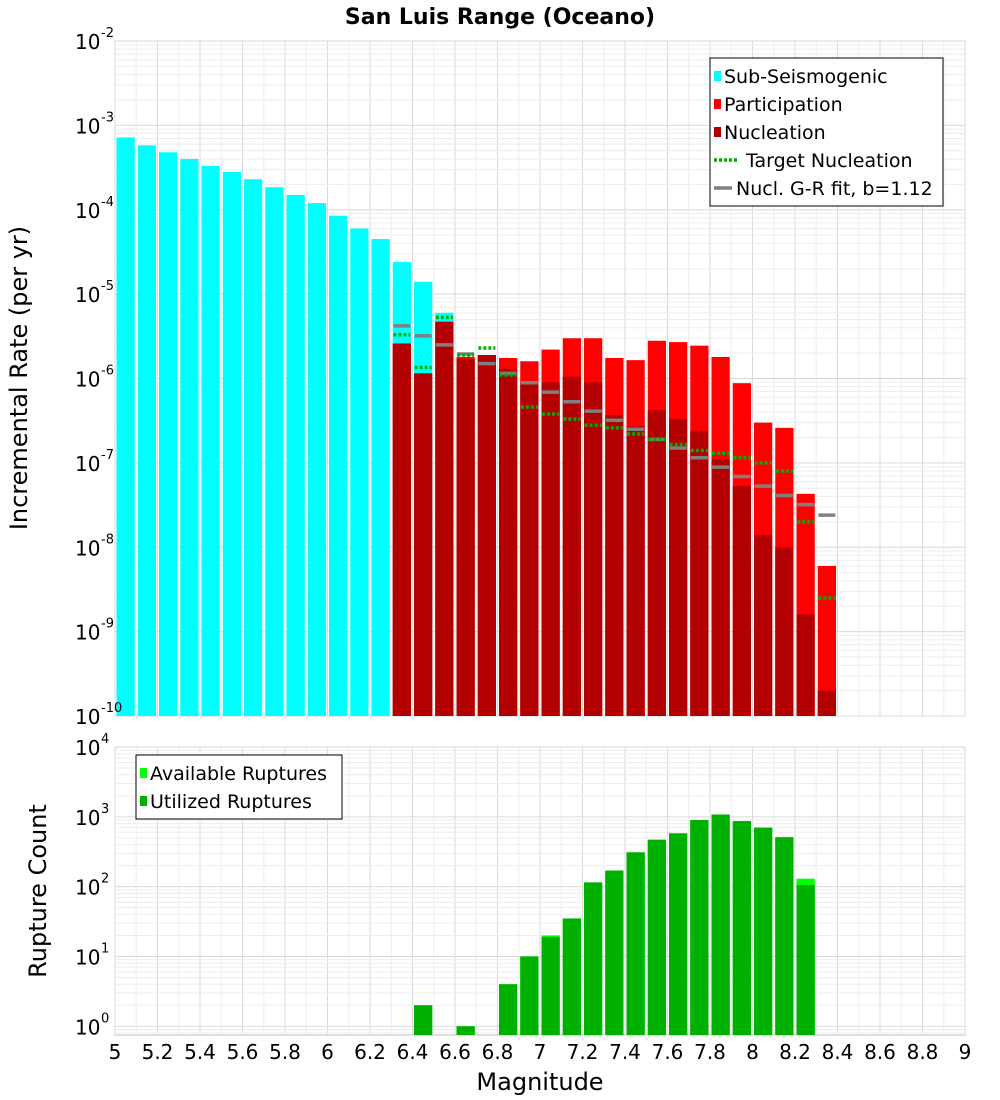  I want to click on rate-y-tick: 10 -10, so click(98, 715).